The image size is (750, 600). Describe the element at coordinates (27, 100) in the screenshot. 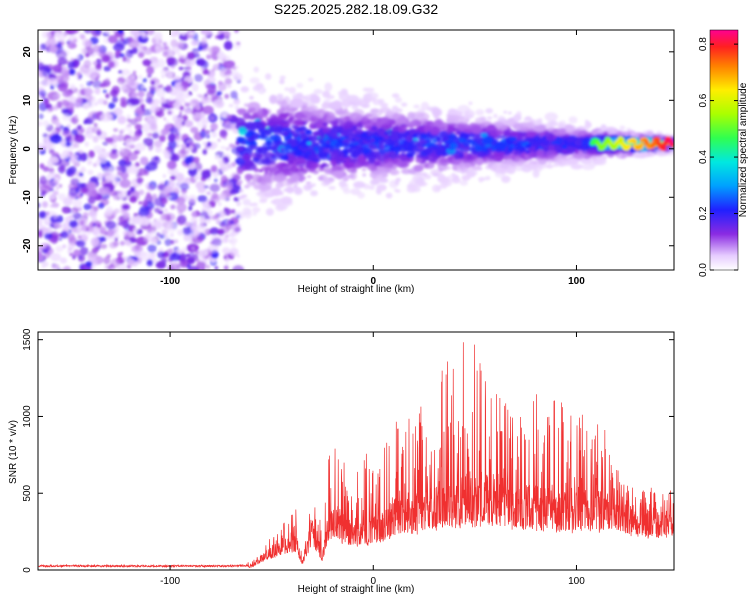

I see `y-tick-label: 10` at that location.